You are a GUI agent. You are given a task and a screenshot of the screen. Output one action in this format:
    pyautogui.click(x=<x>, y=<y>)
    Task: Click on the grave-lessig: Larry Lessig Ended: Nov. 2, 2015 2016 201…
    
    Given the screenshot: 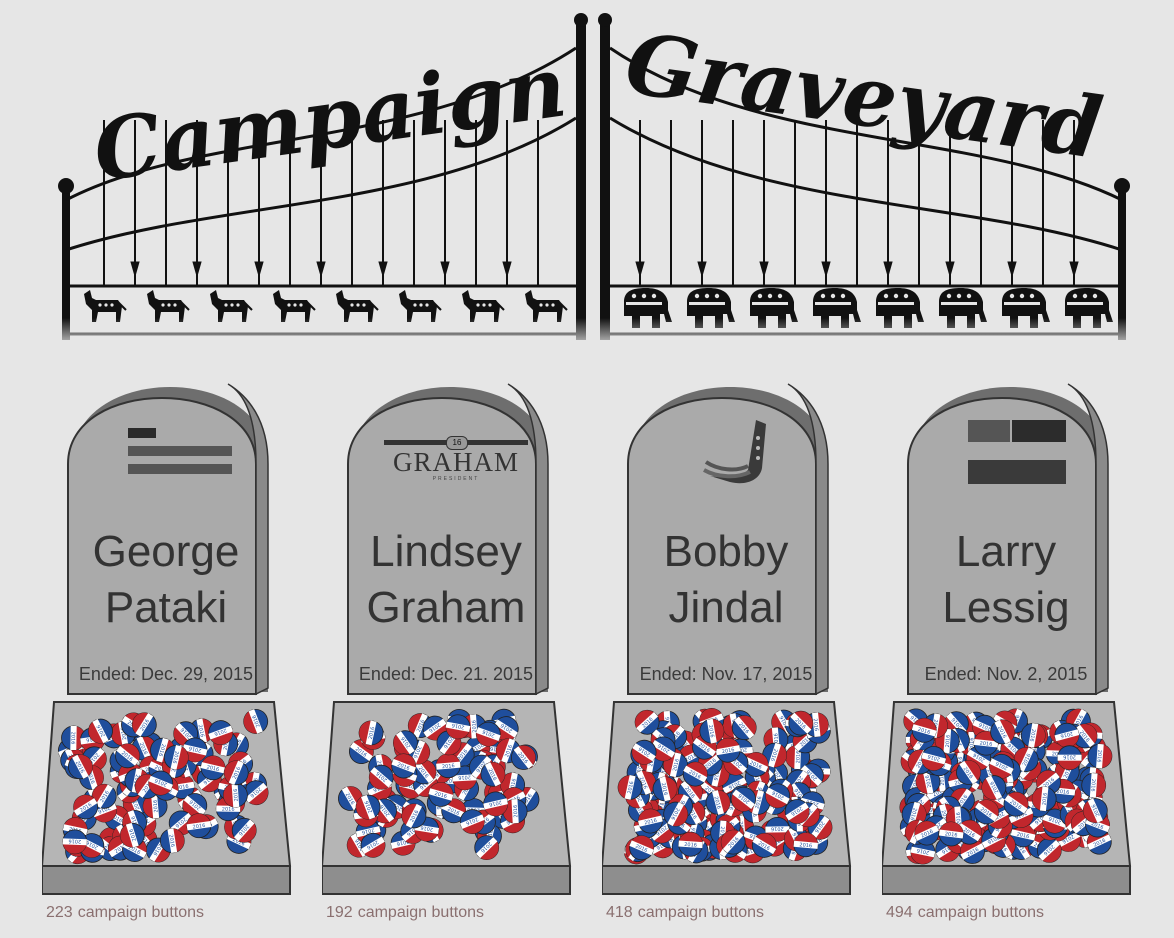 What is the action you would take?
    pyautogui.click(x=1010, y=655)
    